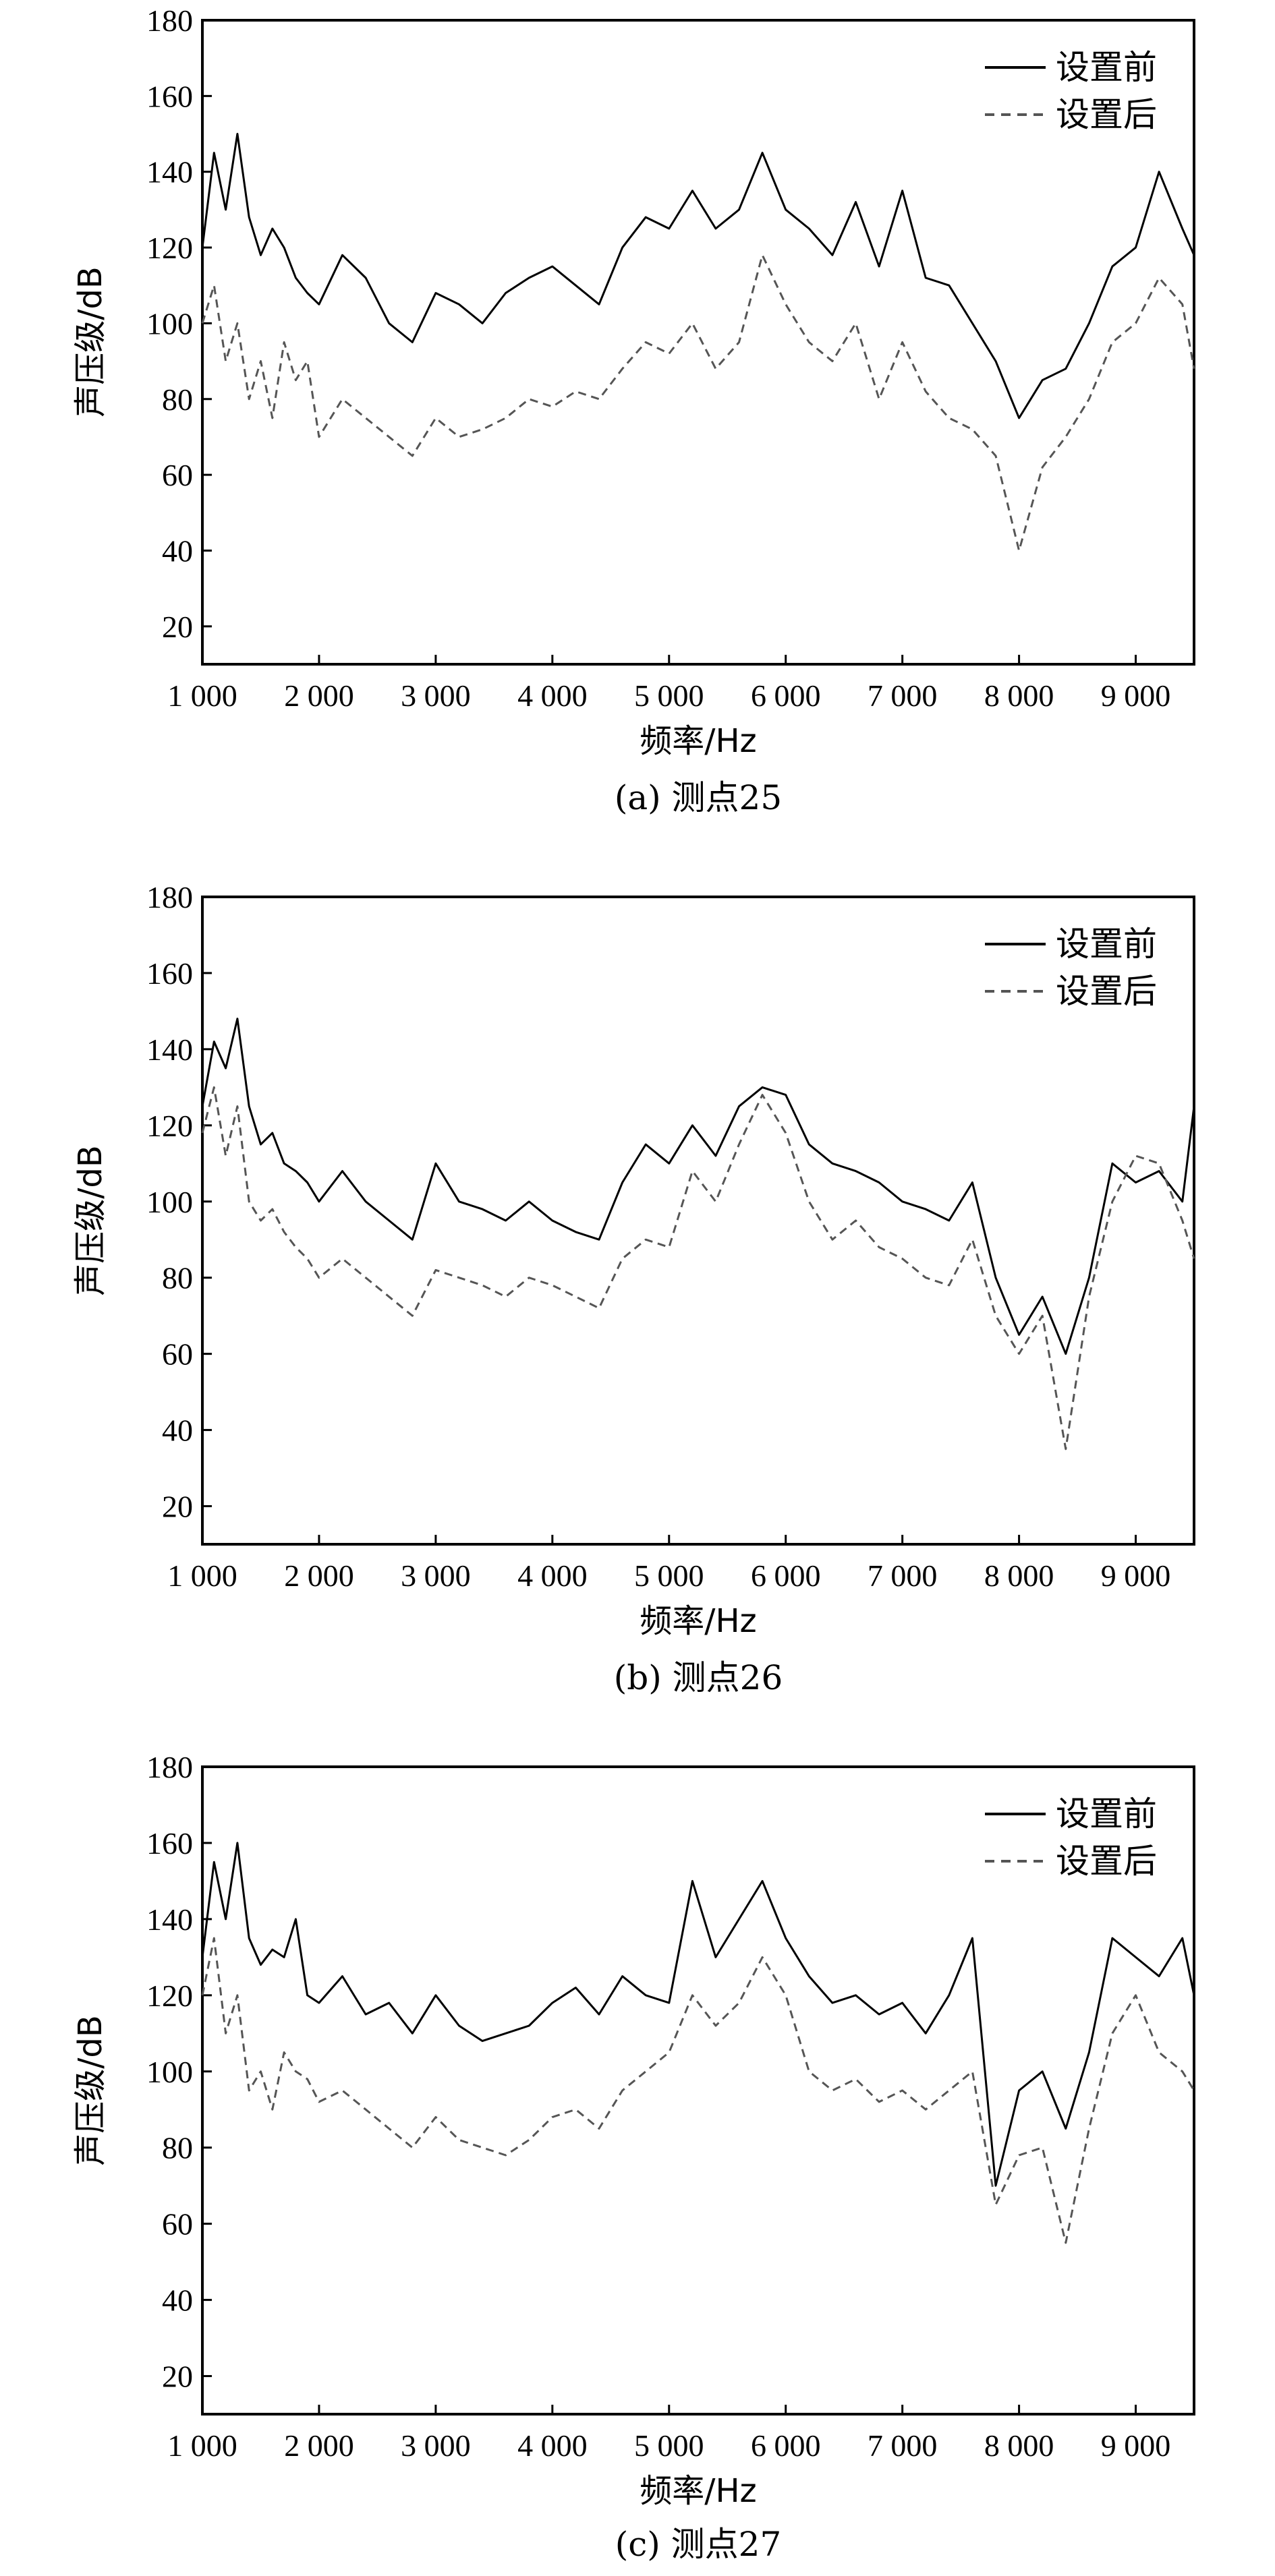  I want to click on panel-caption: (a) 测点25, so click(699, 798).